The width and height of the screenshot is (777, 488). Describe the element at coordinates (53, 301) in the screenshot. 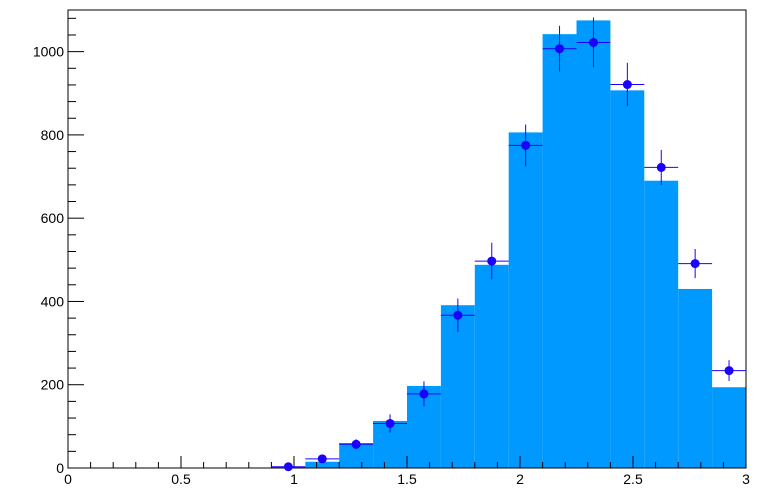

I see `y-tick-label: 400` at that location.